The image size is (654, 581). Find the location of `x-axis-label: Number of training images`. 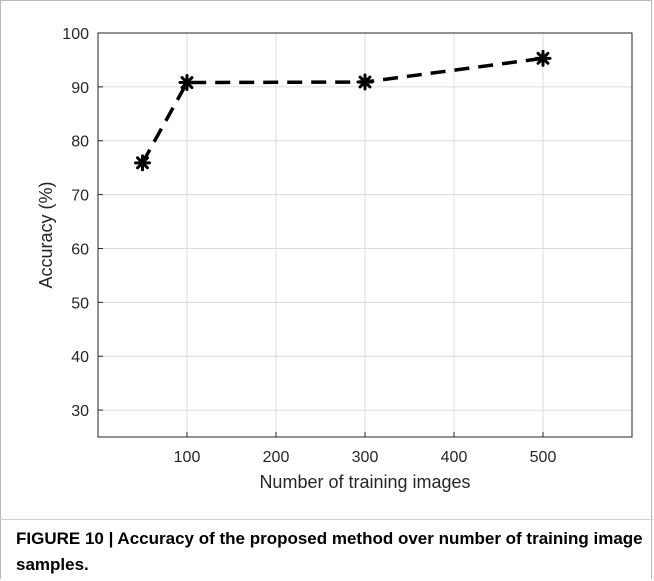

x-axis-label: Number of training images is located at coordinates (364, 482).